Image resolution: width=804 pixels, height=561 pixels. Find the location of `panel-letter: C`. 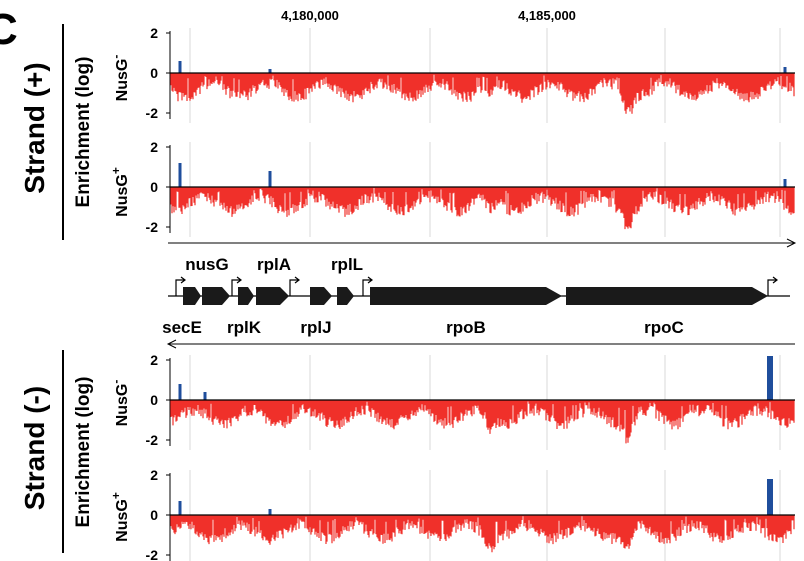

panel-letter: C is located at coordinates (9, 29).